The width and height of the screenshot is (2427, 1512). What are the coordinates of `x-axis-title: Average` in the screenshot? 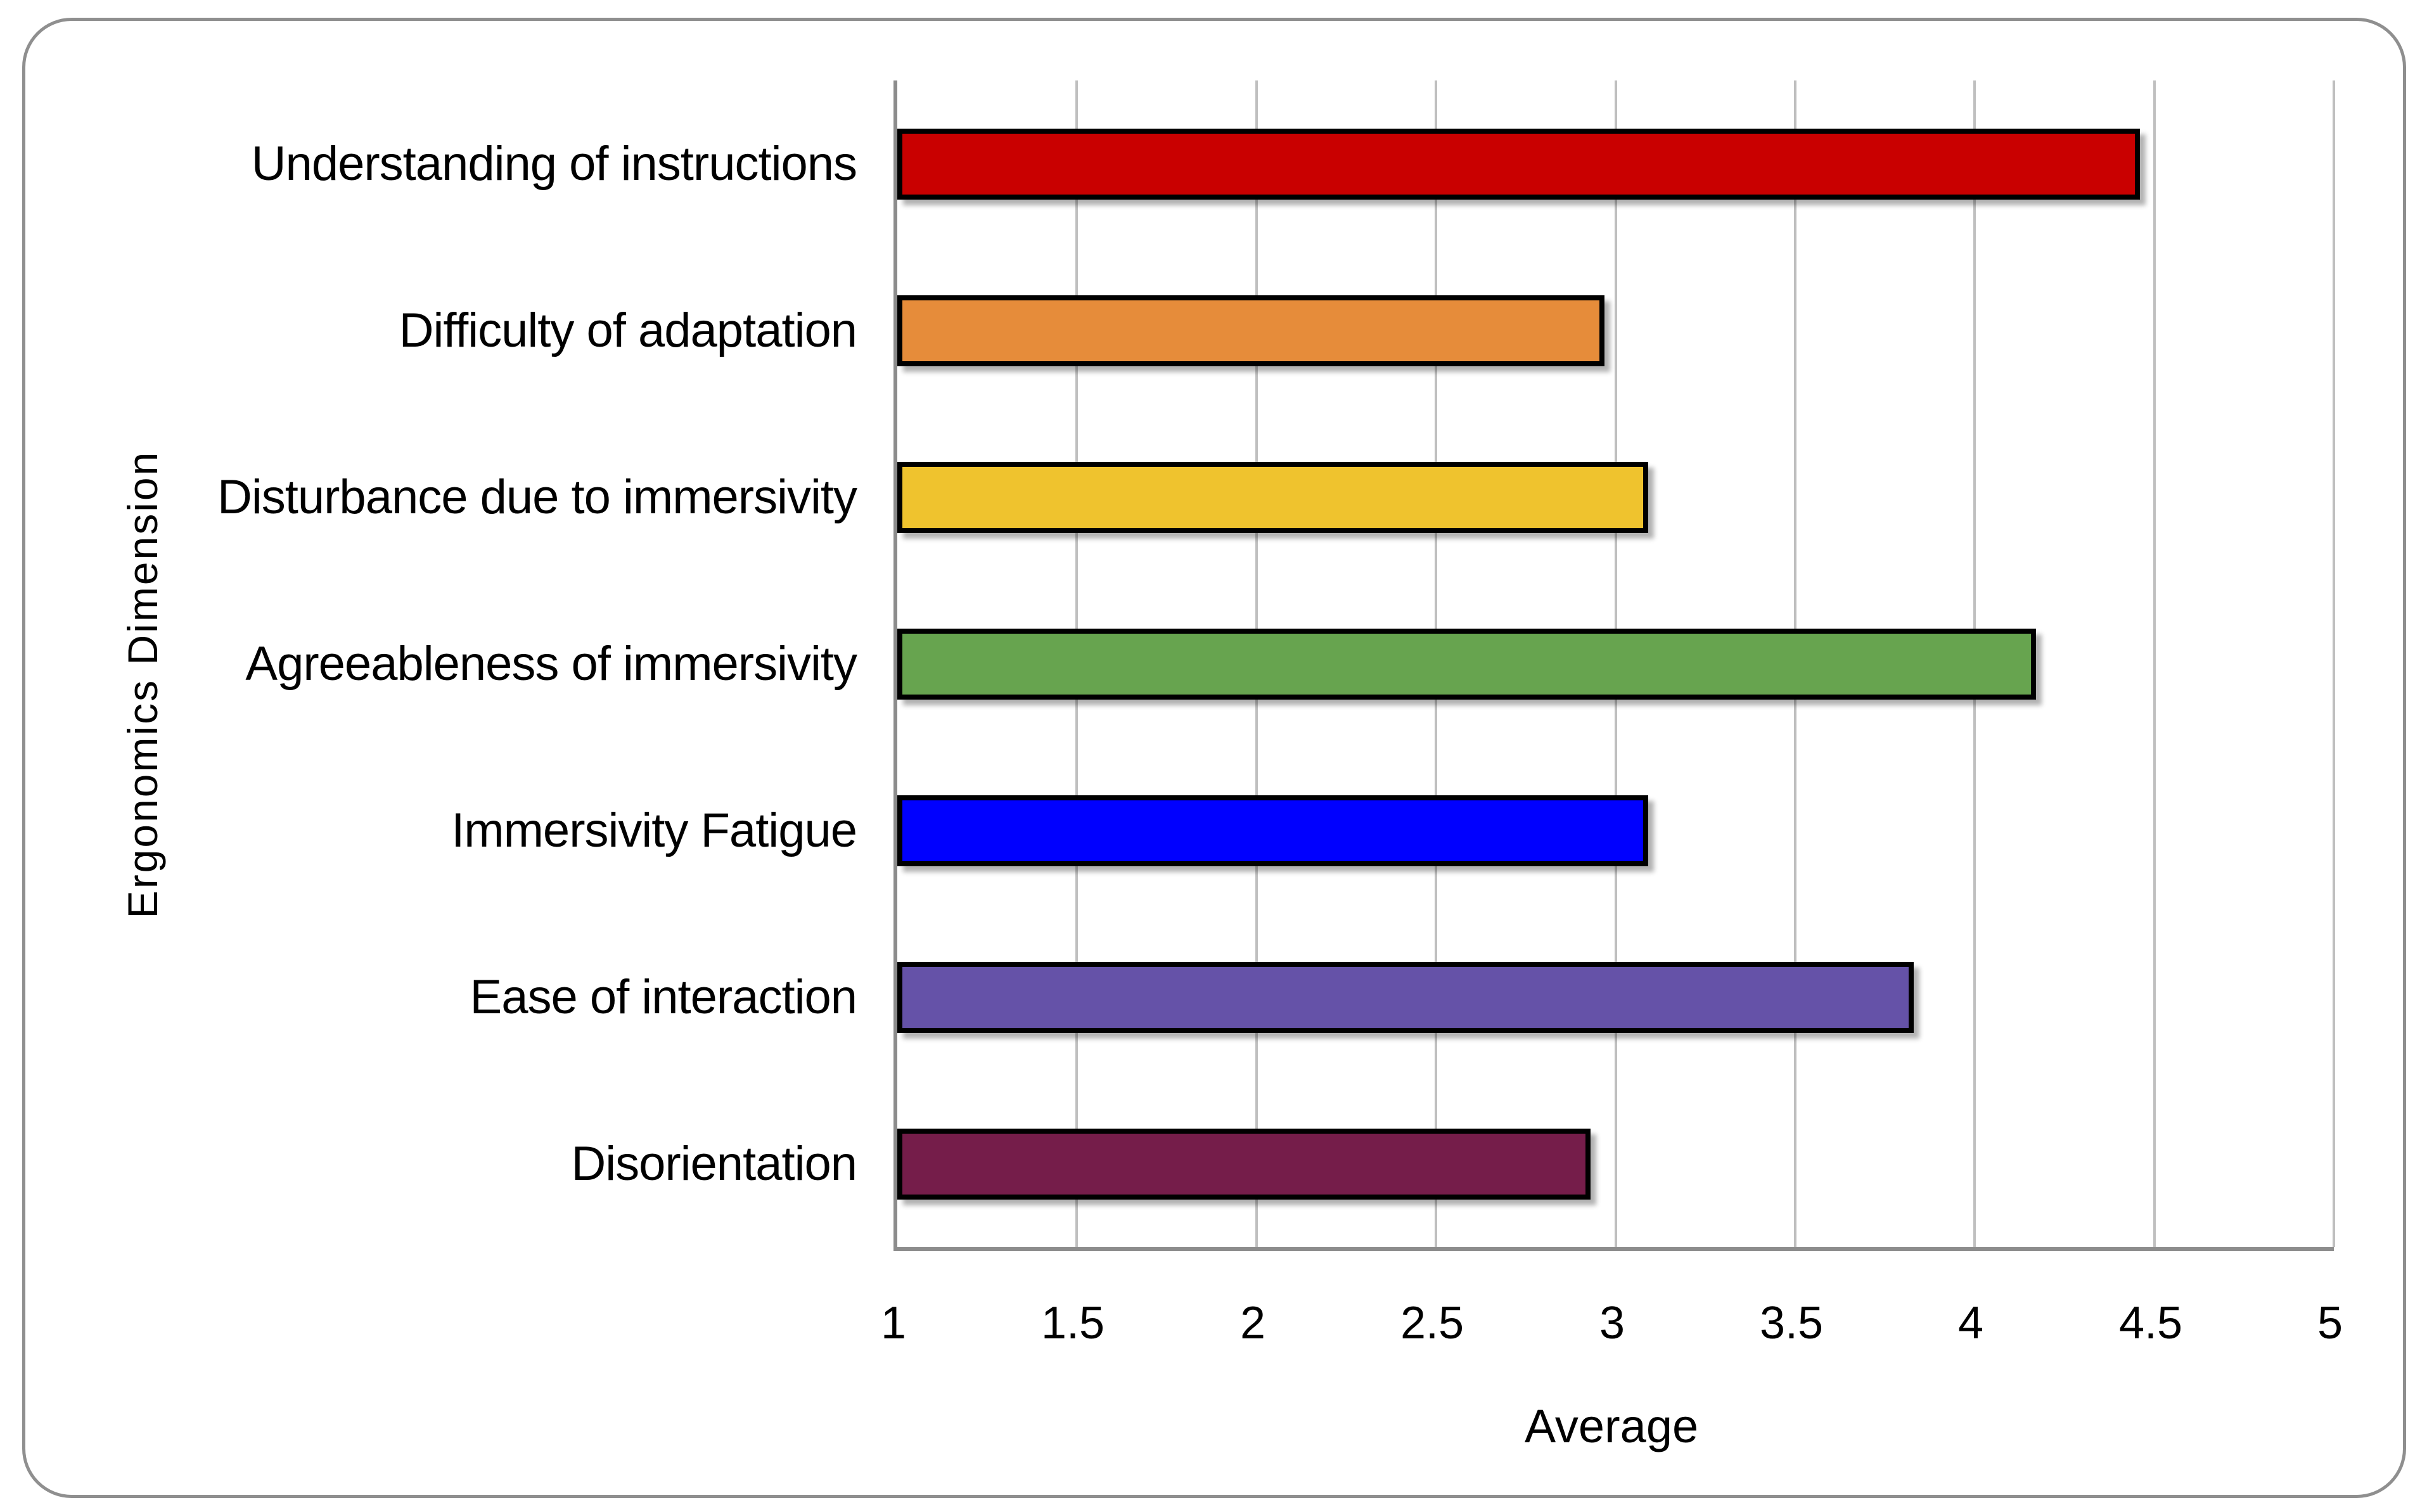 It's located at (1611, 1426).